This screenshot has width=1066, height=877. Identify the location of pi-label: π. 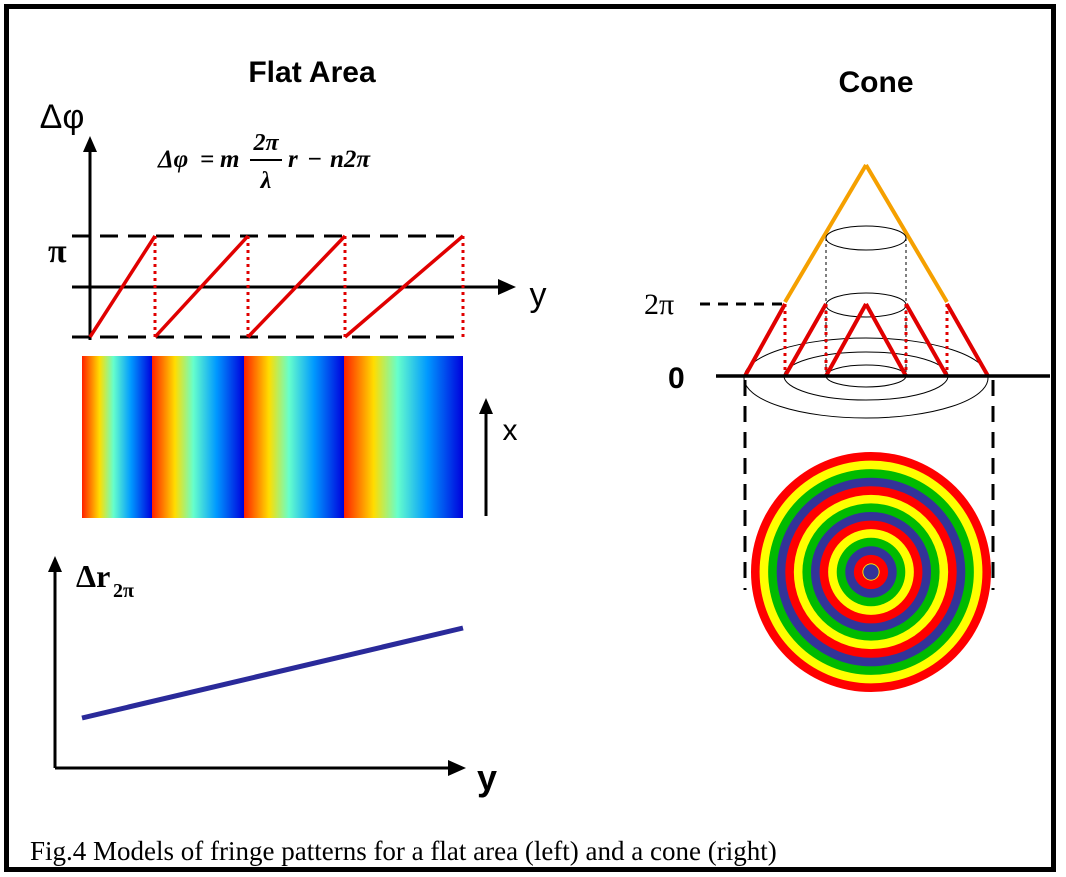
(57, 251).